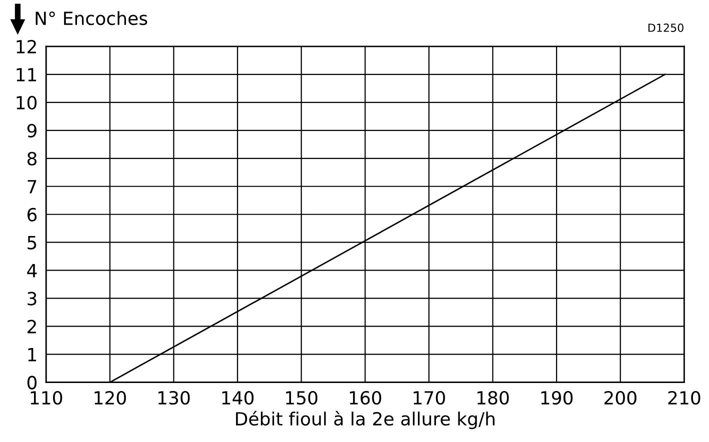 The image size is (709, 442). I want to click on y-axis-title: N° Encoches, so click(92, 18).